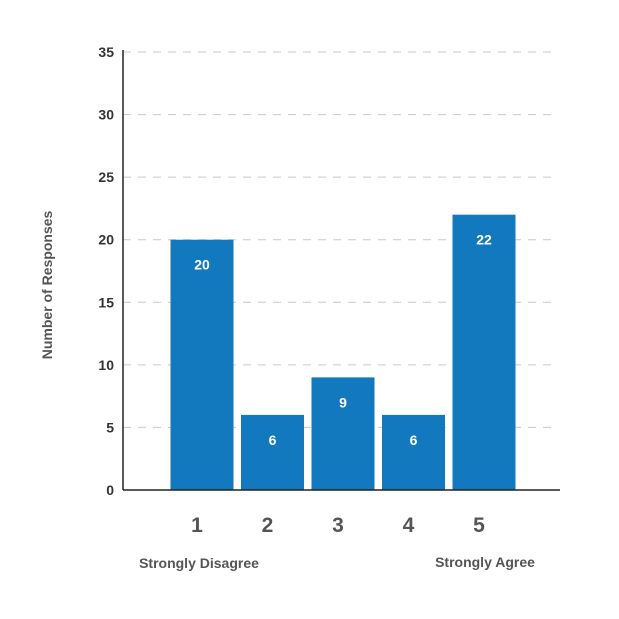 Image resolution: width=619 pixels, height=619 pixels. I want to click on x-tick-label: 4, so click(409, 525).